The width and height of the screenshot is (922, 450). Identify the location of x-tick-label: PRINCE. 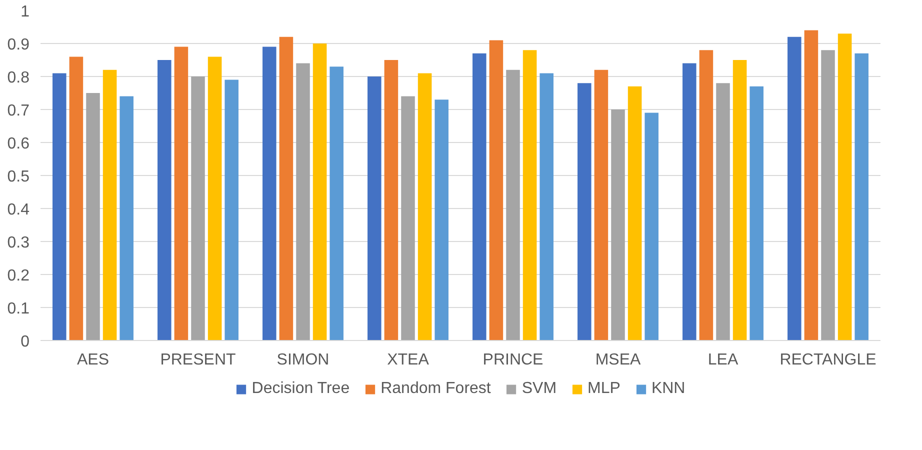
(513, 360).